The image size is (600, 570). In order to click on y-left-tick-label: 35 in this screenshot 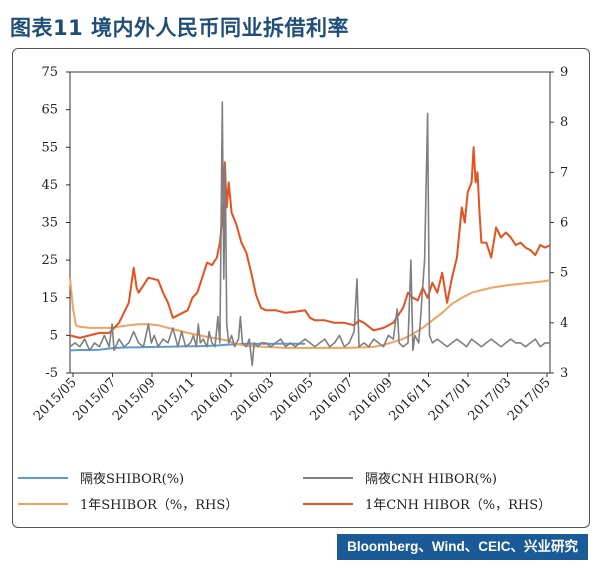, I will do `click(49, 223)`.